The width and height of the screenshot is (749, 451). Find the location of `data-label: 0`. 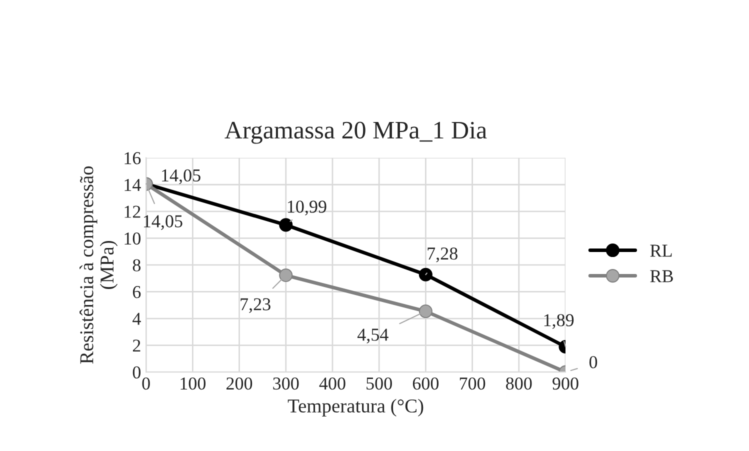

data-label: 0 is located at coordinates (593, 362).